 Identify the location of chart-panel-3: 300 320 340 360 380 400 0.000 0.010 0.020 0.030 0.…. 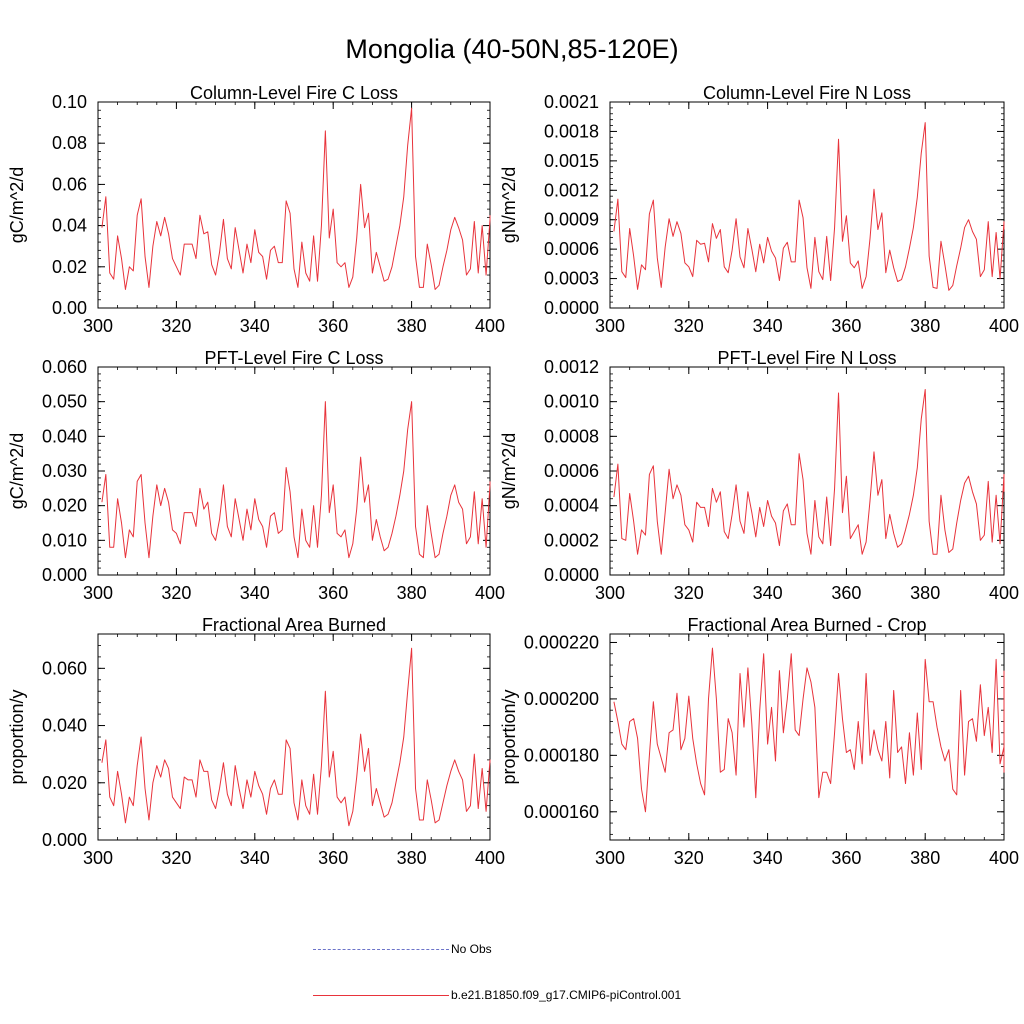
(256, 475).